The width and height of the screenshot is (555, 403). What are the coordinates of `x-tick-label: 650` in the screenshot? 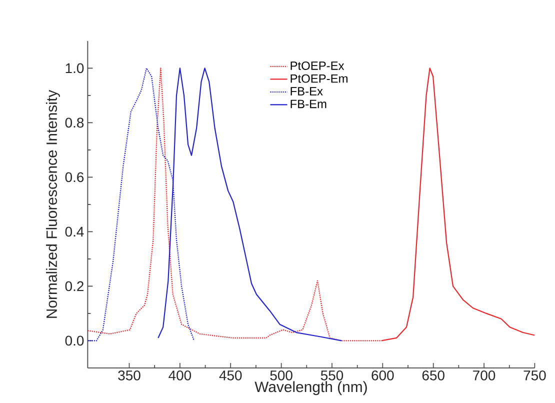 It's located at (433, 375).